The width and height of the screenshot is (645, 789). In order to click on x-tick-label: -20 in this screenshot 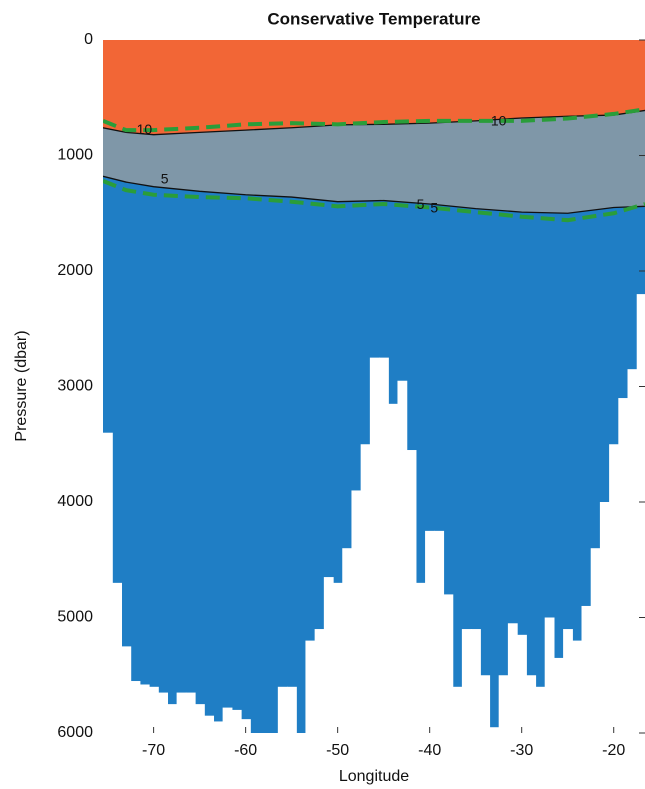, I will do `click(613, 750)`.